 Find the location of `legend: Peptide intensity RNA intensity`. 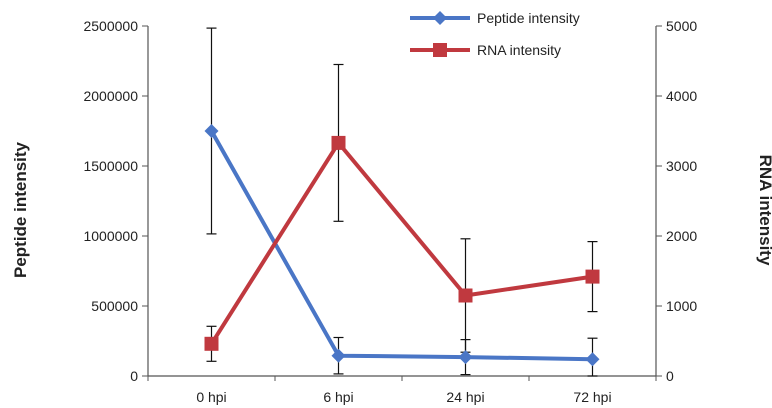

legend: Peptide intensity RNA intensity is located at coordinates (495, 34).